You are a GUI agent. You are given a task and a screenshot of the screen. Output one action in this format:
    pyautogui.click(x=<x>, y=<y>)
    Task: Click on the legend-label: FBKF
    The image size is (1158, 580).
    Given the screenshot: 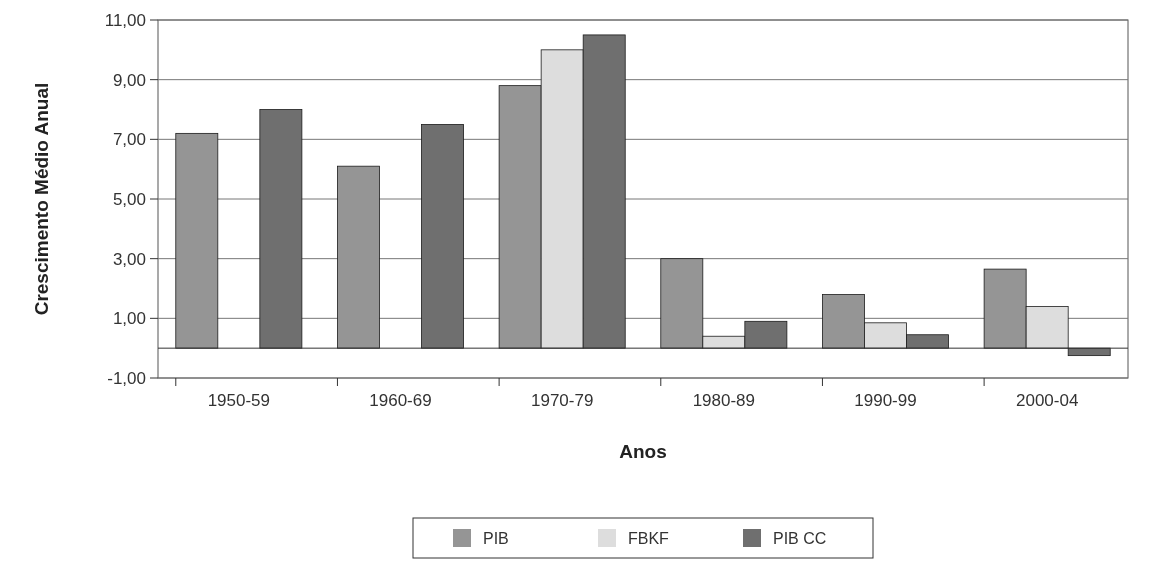 What is the action you would take?
    pyautogui.click(x=649, y=538)
    